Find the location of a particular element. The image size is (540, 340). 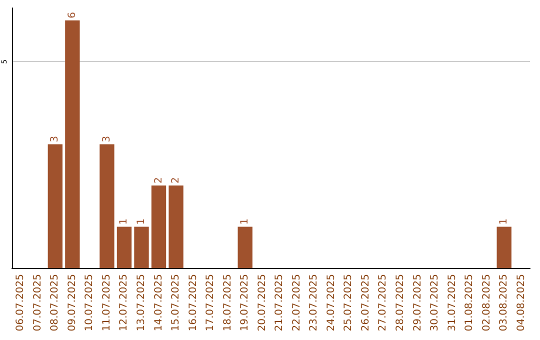

x-tick-label: 06.07.2025 is located at coordinates (20, 303).